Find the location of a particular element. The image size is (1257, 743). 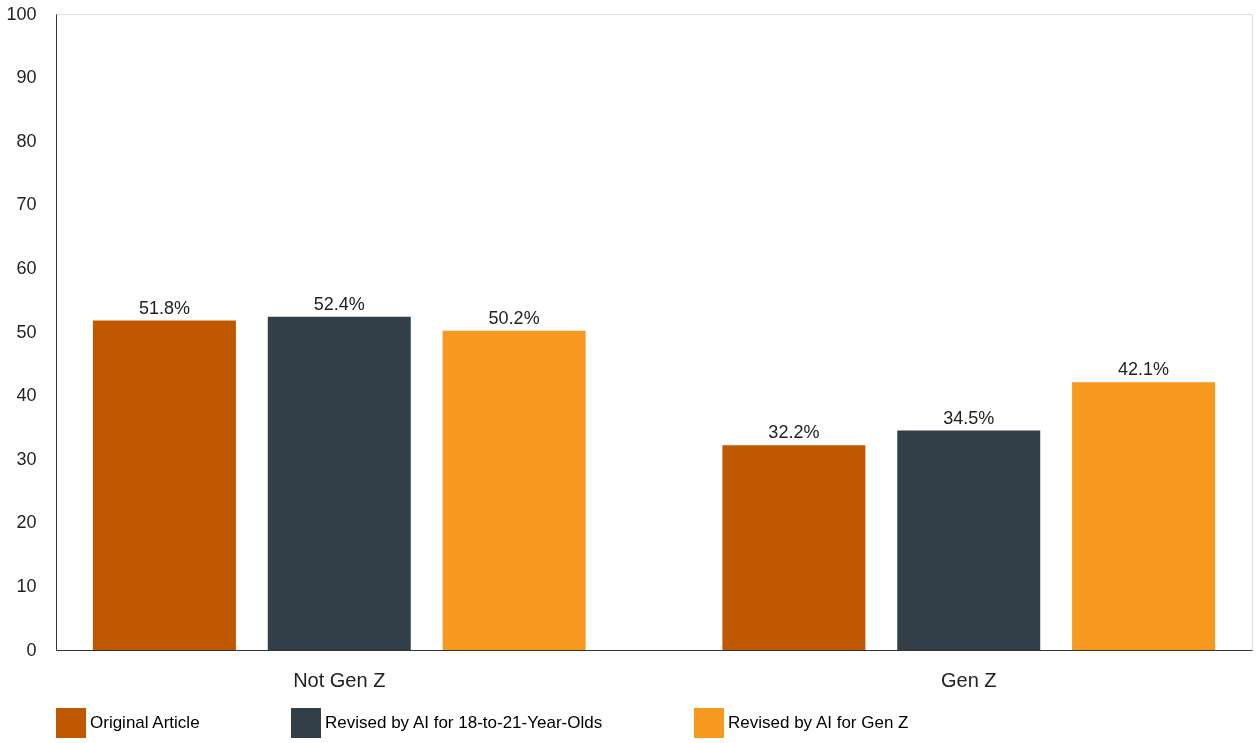

y-tick-label: 60 is located at coordinates (26, 267).